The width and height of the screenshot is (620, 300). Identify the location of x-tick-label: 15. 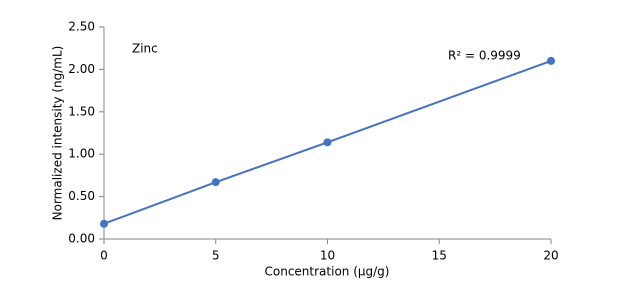
(439, 256).